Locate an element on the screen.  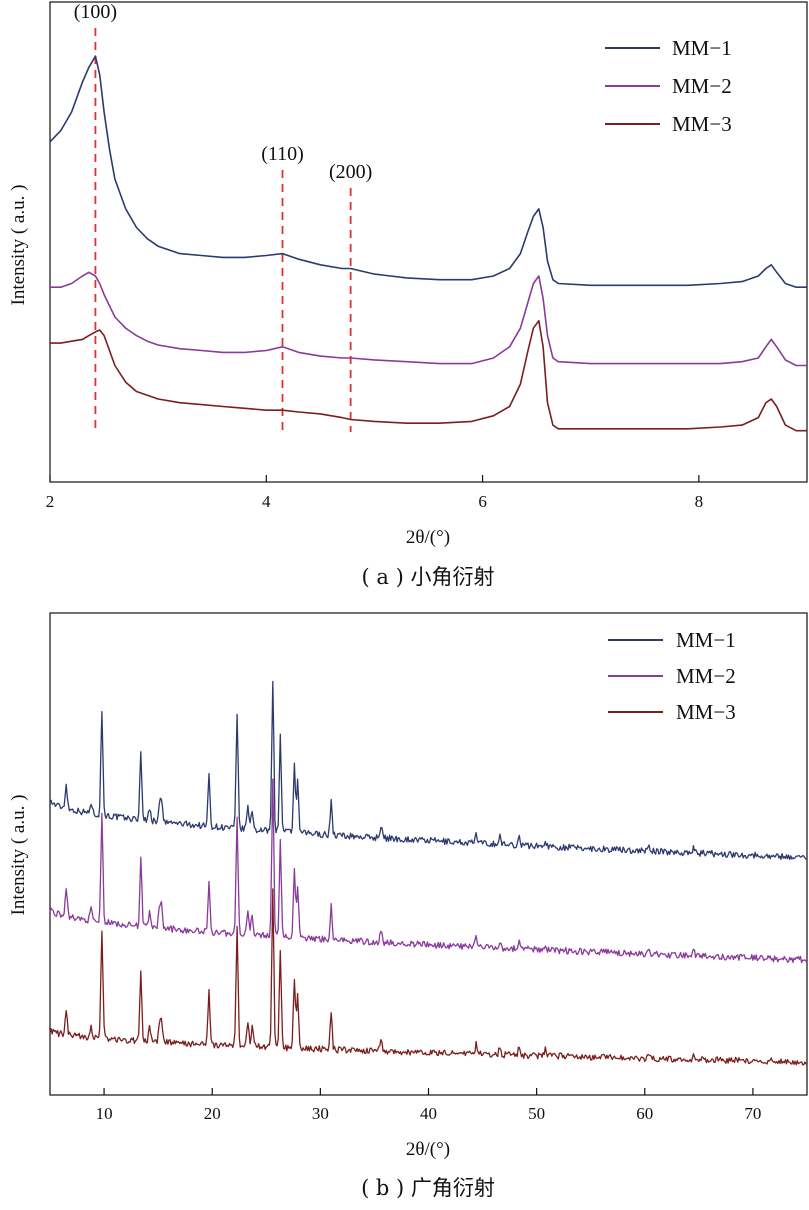
x-tick-label: 8 is located at coordinates (699, 501).